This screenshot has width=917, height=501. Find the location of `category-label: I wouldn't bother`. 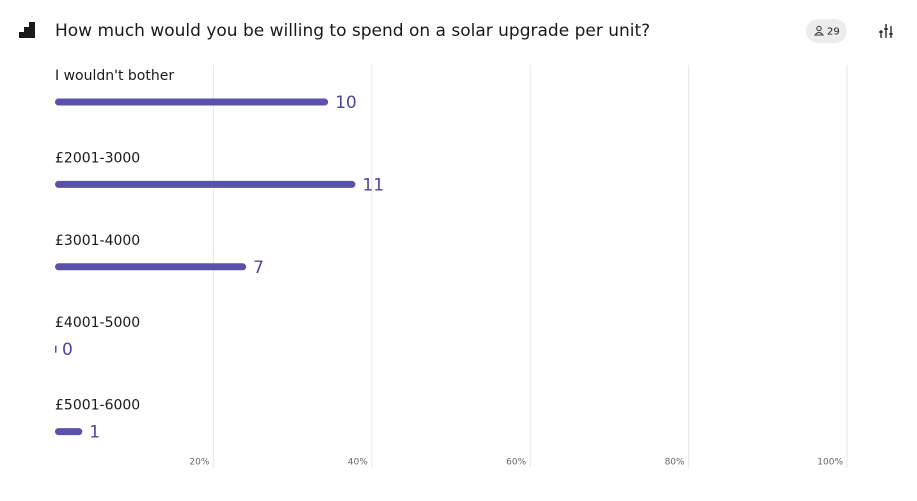

category-label: I wouldn't bother is located at coordinates (114, 76).